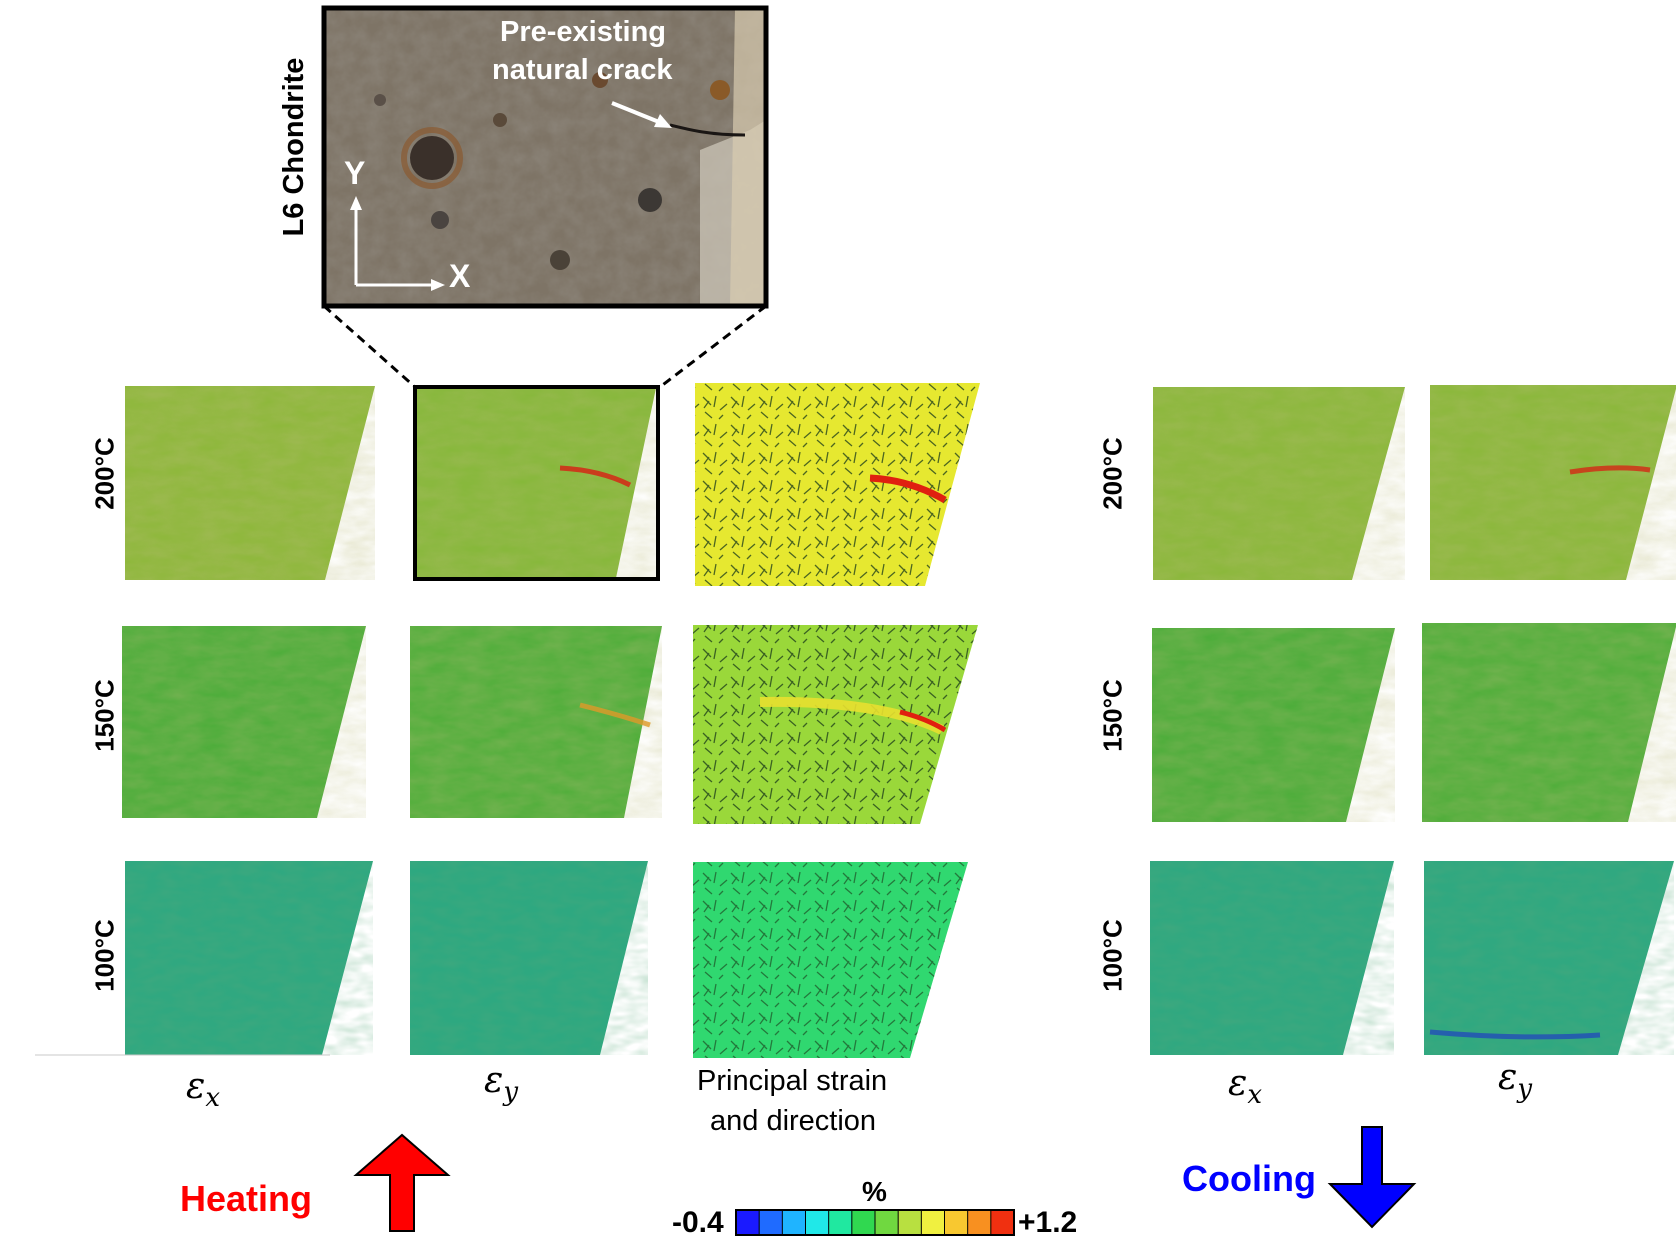 This screenshot has height=1257, width=1676. What do you see at coordinates (494, 1080) in the screenshot?
I see `col-label-heating-ey-symbol: ε` at bounding box center [494, 1080].